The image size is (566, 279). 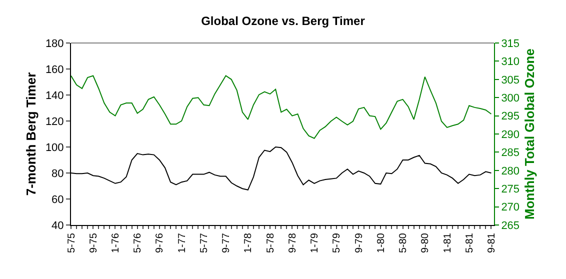 I want to click on x-tick-label: 5-79, so click(x=337, y=243).